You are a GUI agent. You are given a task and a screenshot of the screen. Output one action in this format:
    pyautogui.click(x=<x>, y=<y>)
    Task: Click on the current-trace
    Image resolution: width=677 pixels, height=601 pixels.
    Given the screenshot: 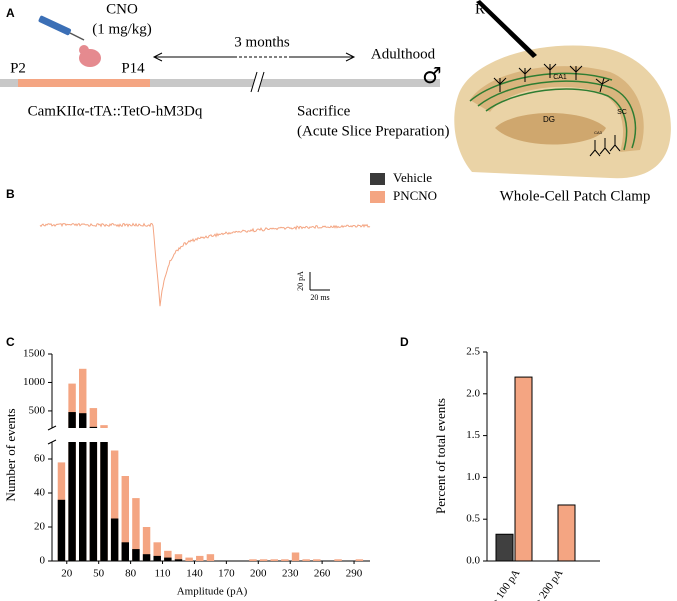 What is the action you would take?
    pyautogui.click(x=205, y=264)
    